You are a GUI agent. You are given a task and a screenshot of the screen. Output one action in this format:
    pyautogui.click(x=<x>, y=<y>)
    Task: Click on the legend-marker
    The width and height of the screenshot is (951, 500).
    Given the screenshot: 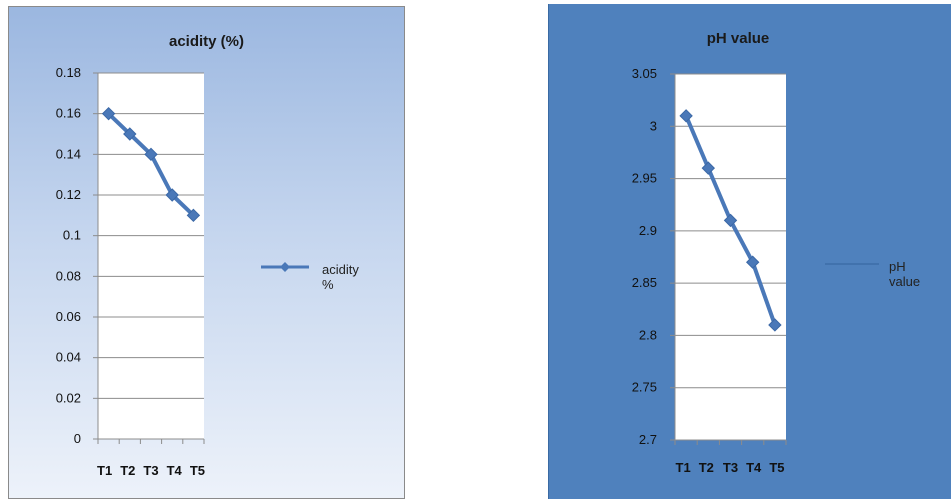 What is the action you would take?
    pyautogui.click(x=285, y=267)
    